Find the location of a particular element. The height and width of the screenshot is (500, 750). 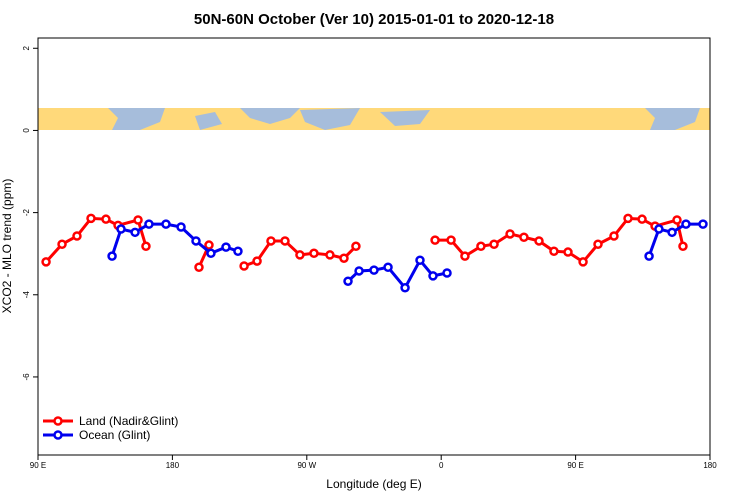

x-tick-label: 0 is located at coordinates (441, 465).